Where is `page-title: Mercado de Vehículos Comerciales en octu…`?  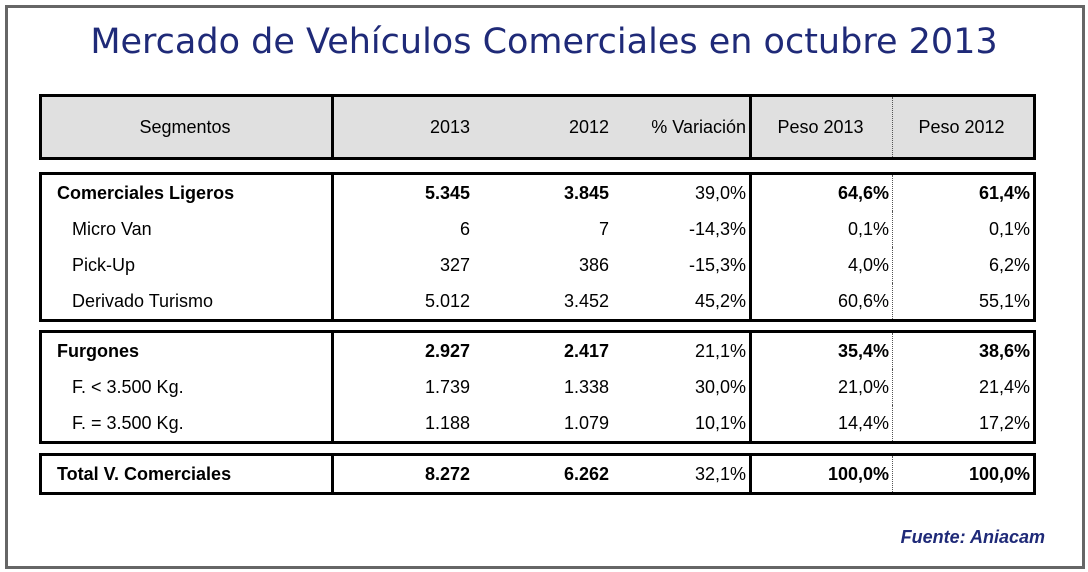
page-title: Mercado de Vehículos Comerciales en octu… is located at coordinates (544, 42).